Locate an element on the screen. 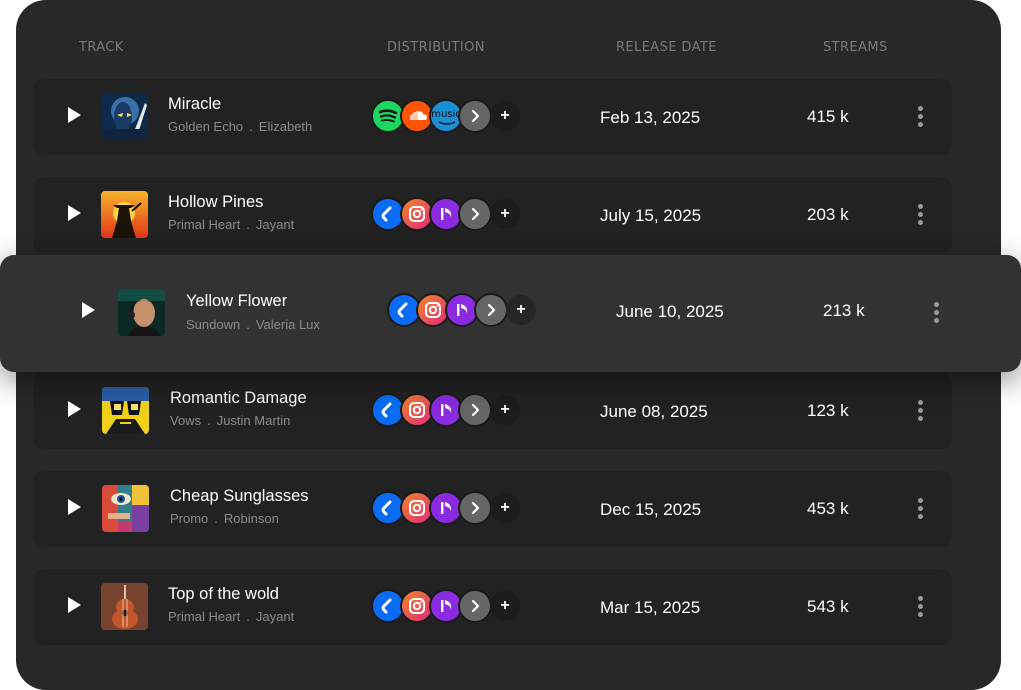 This screenshot has width=1021, height=690. album-name: Vows is located at coordinates (186, 420).